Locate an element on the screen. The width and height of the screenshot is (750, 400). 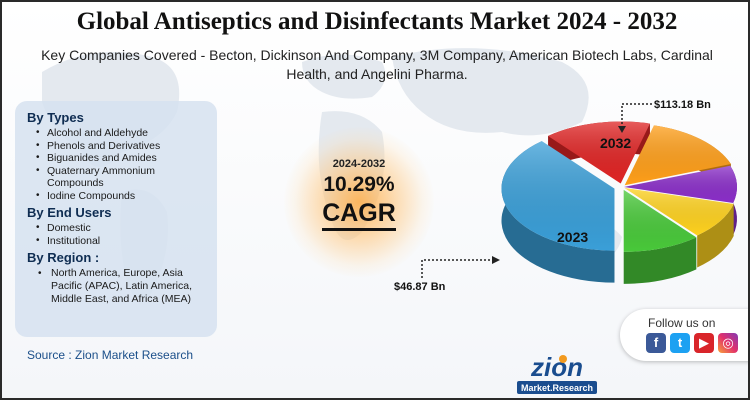
category-label-2023: 2023 is located at coordinates (572, 237).